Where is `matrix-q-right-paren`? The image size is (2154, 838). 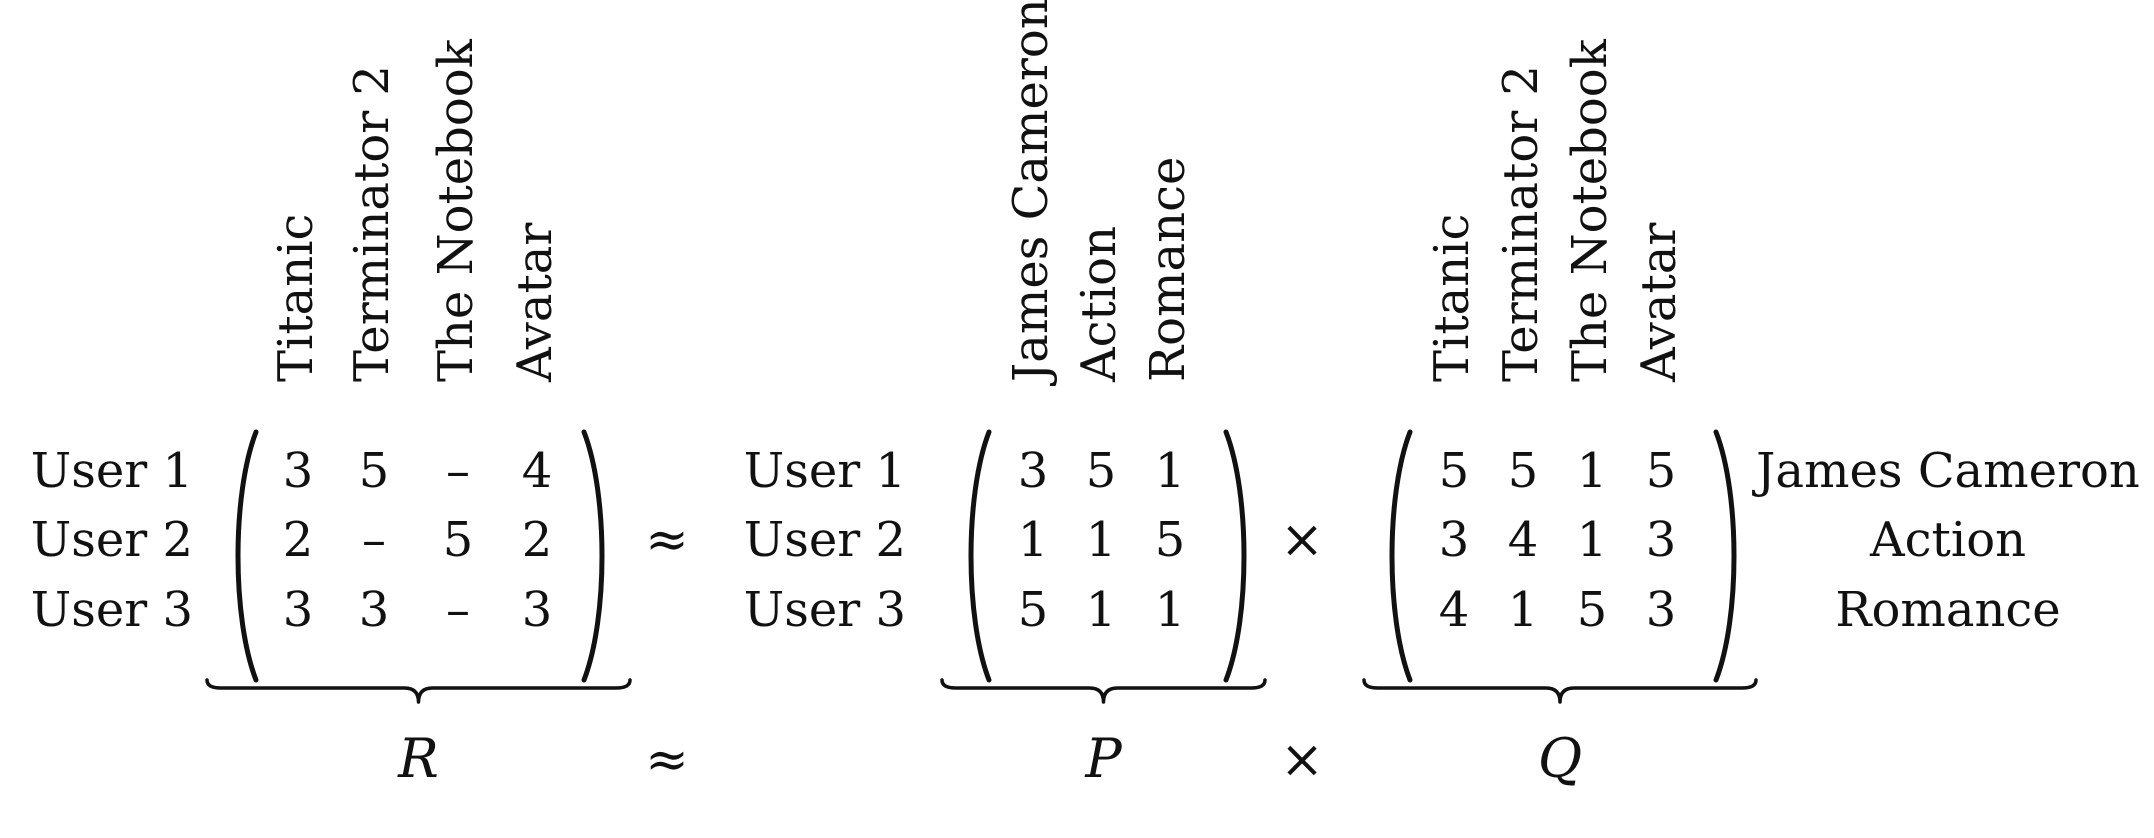 matrix-q-right-paren is located at coordinates (1725, 556).